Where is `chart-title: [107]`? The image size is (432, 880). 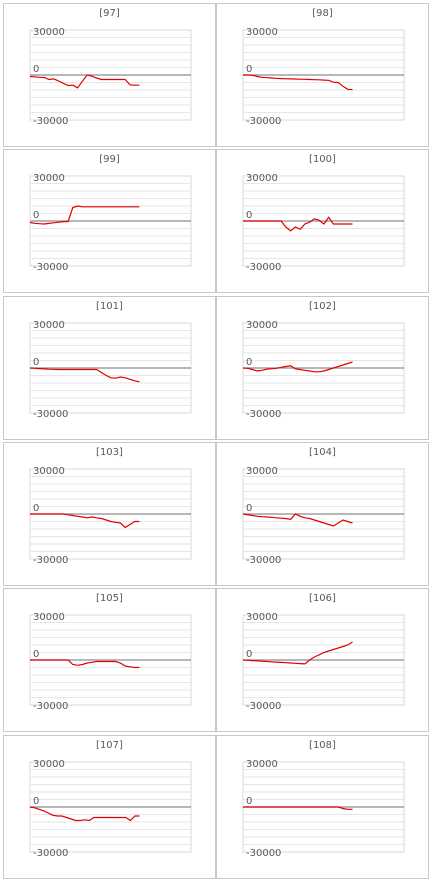
chart-title: [107] is located at coordinates (109, 745).